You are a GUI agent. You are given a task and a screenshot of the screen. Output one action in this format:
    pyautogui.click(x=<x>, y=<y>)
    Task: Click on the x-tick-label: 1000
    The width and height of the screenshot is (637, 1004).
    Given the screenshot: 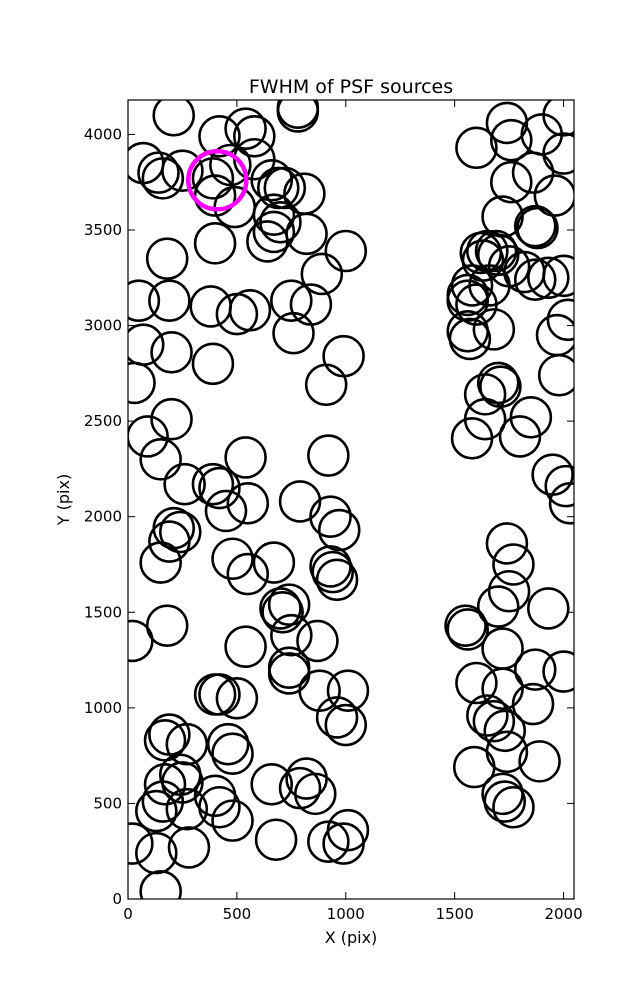 What is the action you would take?
    pyautogui.click(x=346, y=914)
    